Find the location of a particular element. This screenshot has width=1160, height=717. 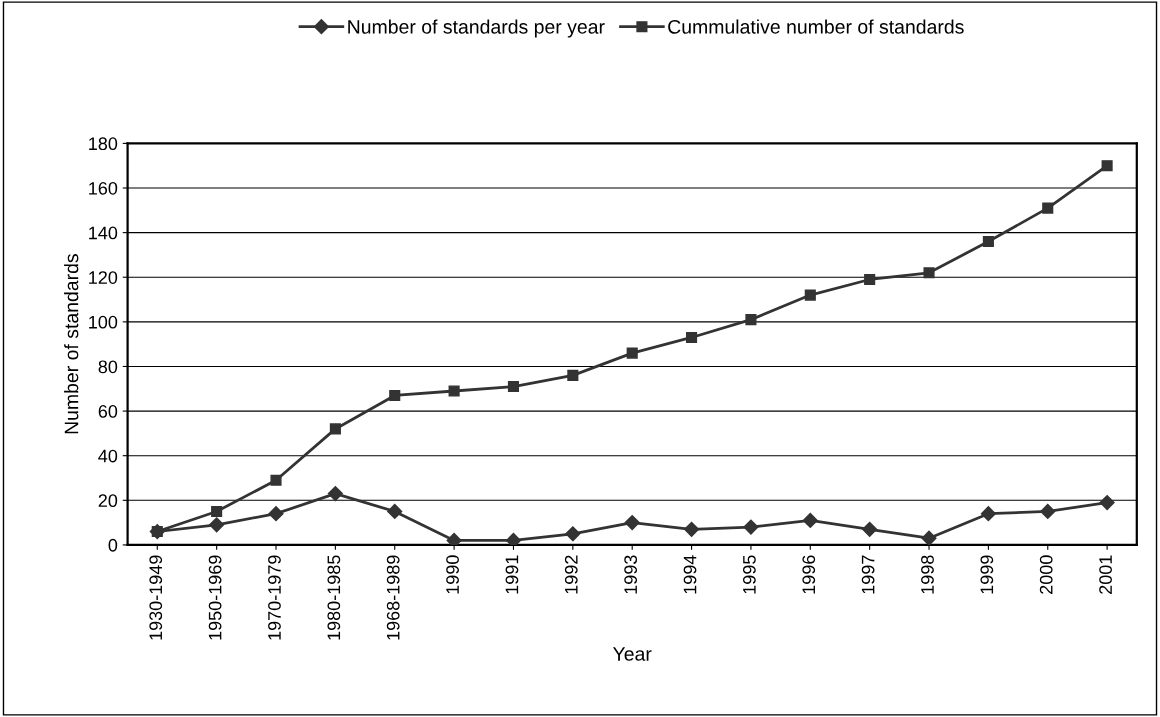

x-tick-label: 1993 is located at coordinates (631, 574).